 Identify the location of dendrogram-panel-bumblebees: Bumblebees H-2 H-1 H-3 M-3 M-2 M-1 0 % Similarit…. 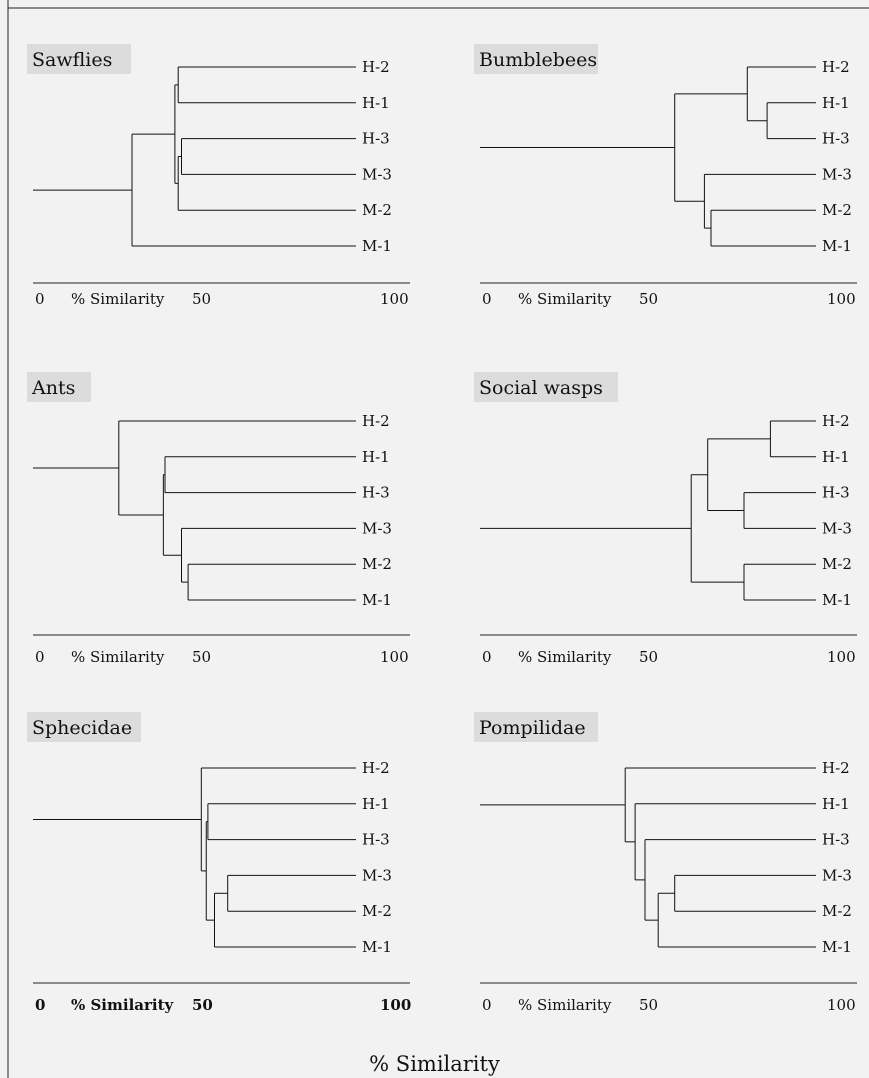
(665, 176).